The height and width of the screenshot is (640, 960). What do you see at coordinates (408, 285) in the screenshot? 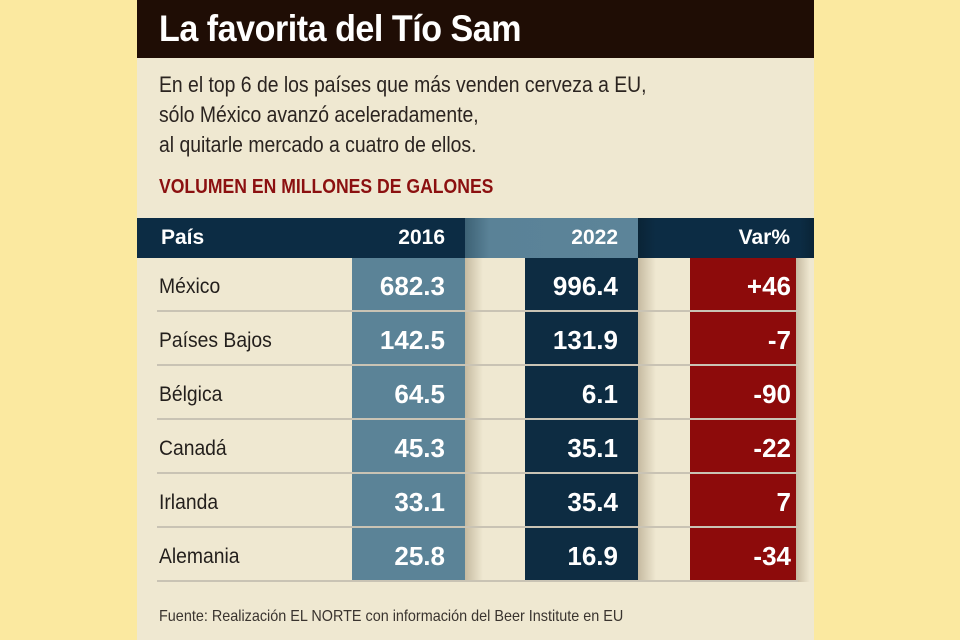
I see `value-2016-cell: 682.3` at bounding box center [408, 285].